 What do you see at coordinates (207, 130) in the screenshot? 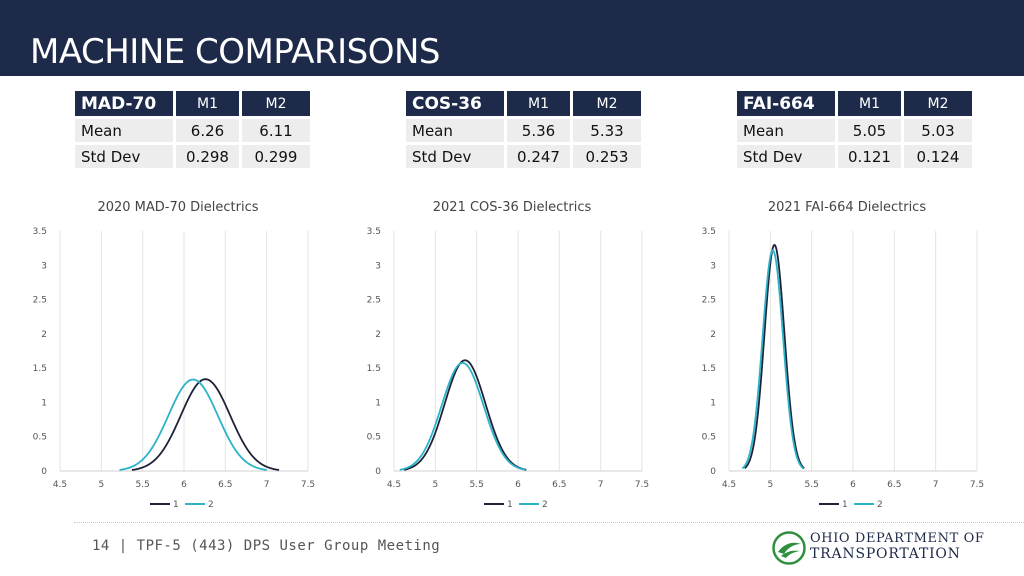
I see `mean-m1: 6.26` at bounding box center [207, 130].